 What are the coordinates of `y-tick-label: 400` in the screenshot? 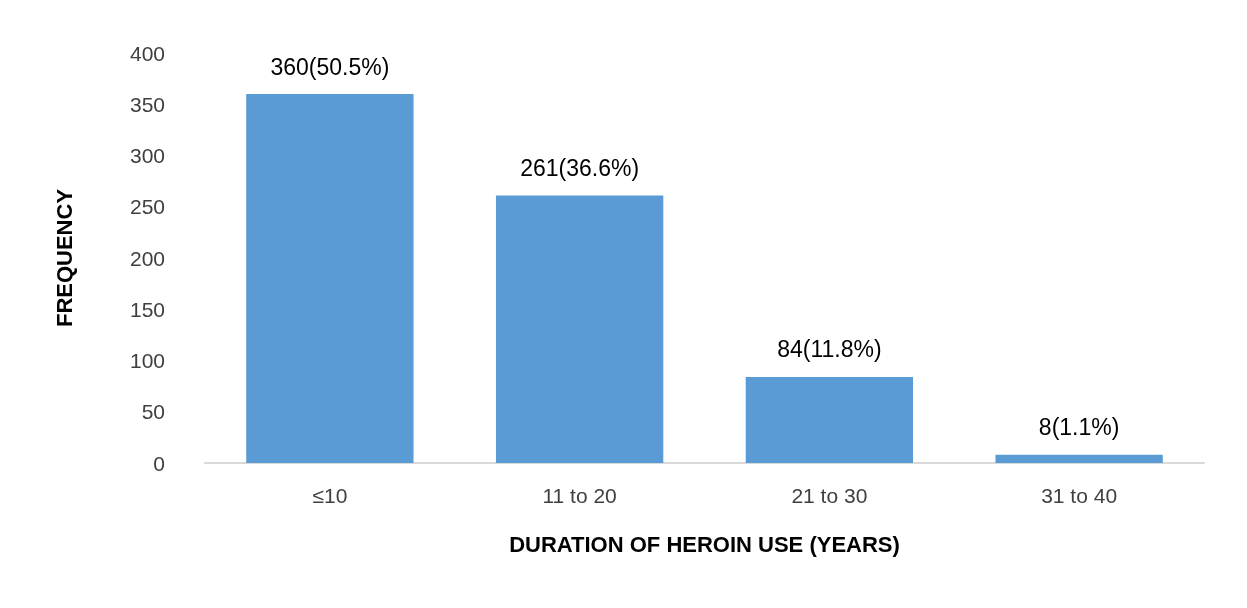 It's located at (147, 53).